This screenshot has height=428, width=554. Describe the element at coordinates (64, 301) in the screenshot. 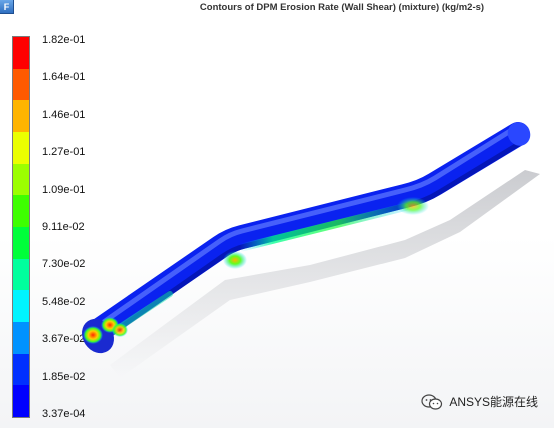

I see `colorbar-tick-label: 5.48e-02` at that location.